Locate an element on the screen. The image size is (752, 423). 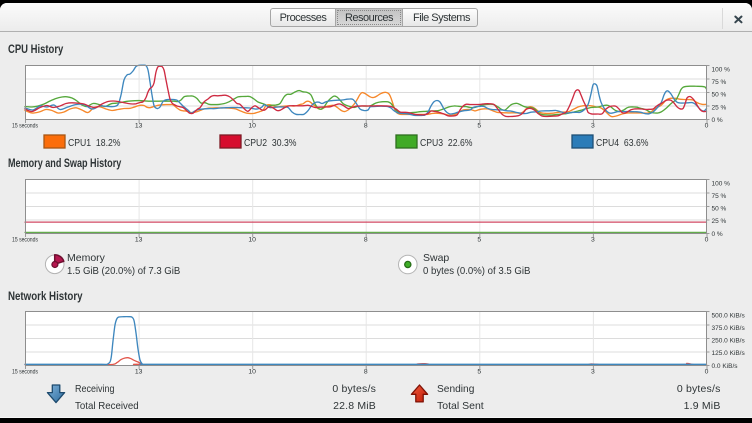
svg-text: 0.0 KiB/s is located at coordinates (725, 366).